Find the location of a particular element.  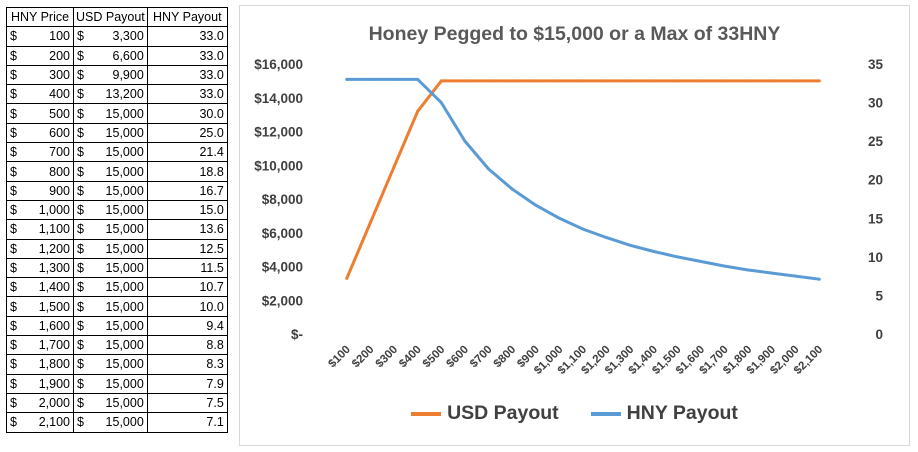

cell-usd-payout: $13,200 is located at coordinates (110, 94).